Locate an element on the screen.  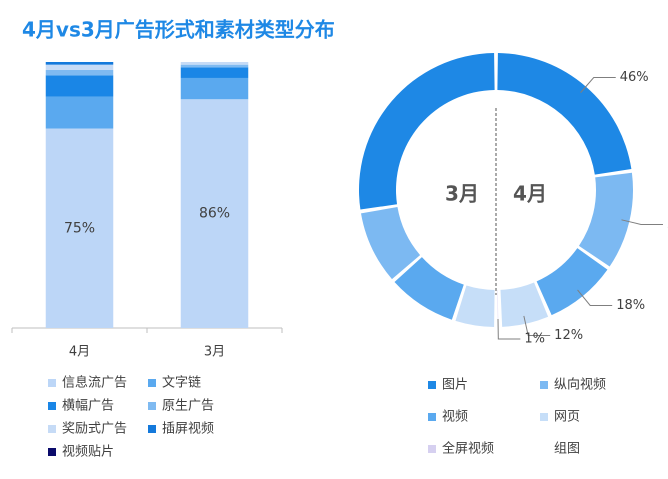
legend-label: 插屏视频 is located at coordinates (188, 429).